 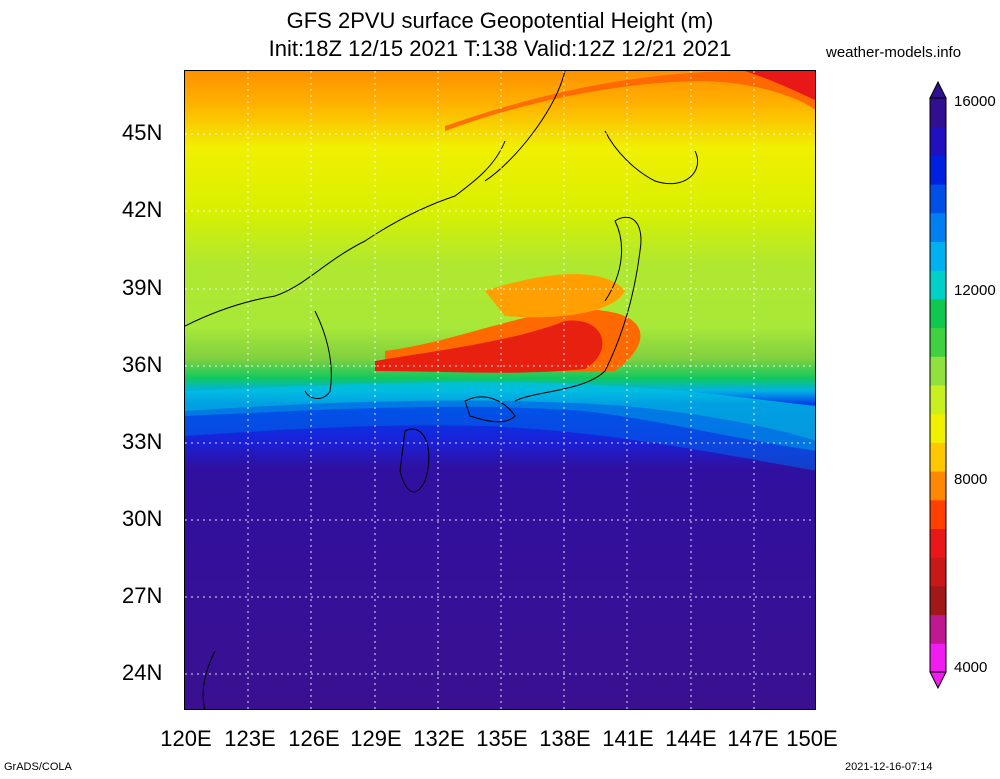 What do you see at coordinates (142, 132) in the screenshot?
I see `lat-label-45n: 45N` at bounding box center [142, 132].